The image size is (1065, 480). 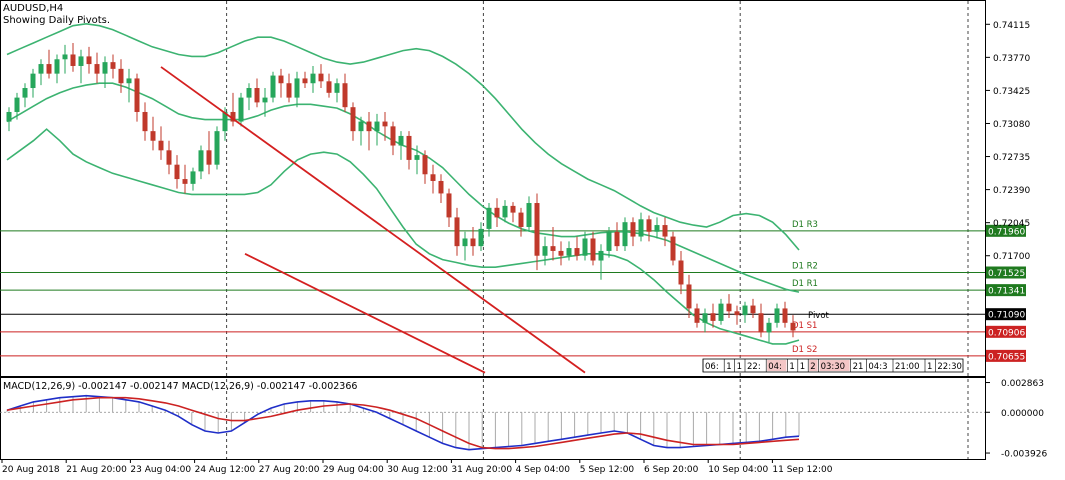 I want to click on pivot-level-label: D1 R2, so click(x=805, y=267).